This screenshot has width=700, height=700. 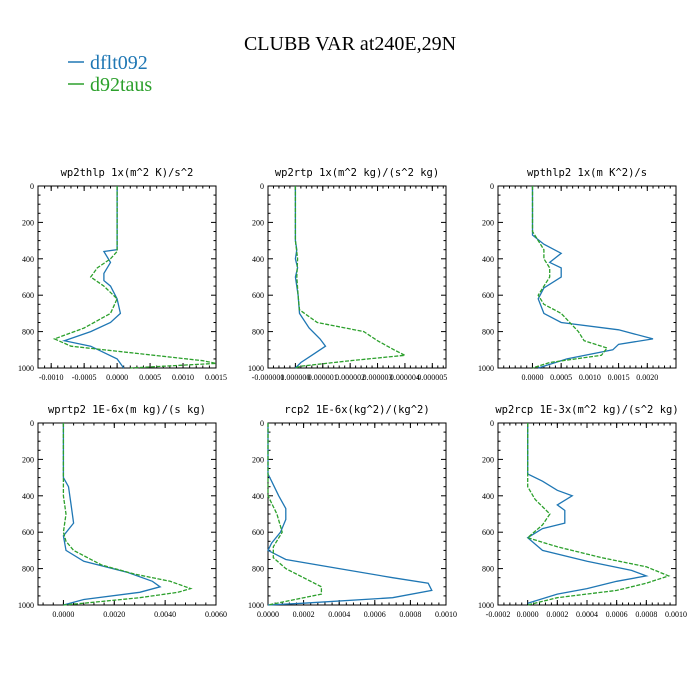 I want to click on x-tick-label: -0.000001, so click(x=268, y=377).